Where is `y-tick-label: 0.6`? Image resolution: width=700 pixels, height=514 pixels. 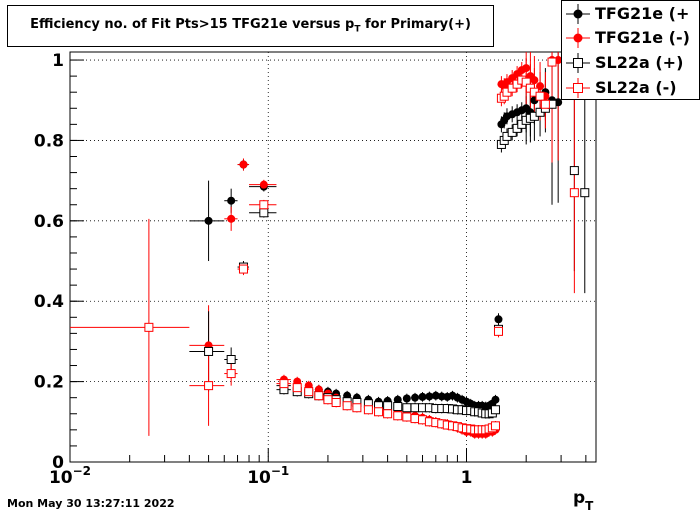 y-tick-label: 0.6 is located at coordinates (49, 222).